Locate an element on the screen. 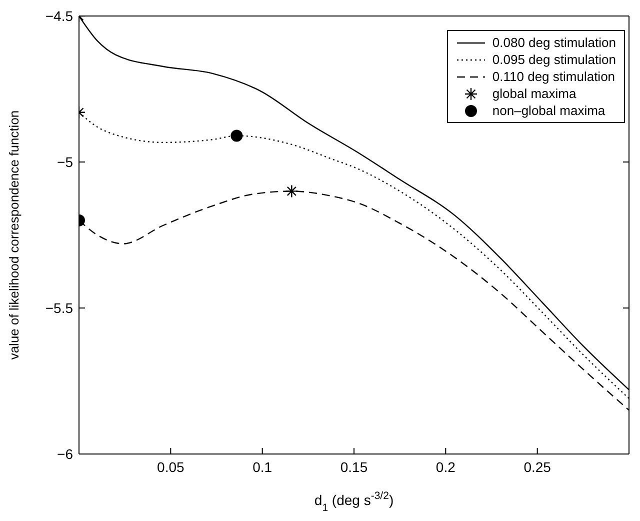 This screenshot has height=521, width=640. legend-label: global maxima is located at coordinates (534, 93).